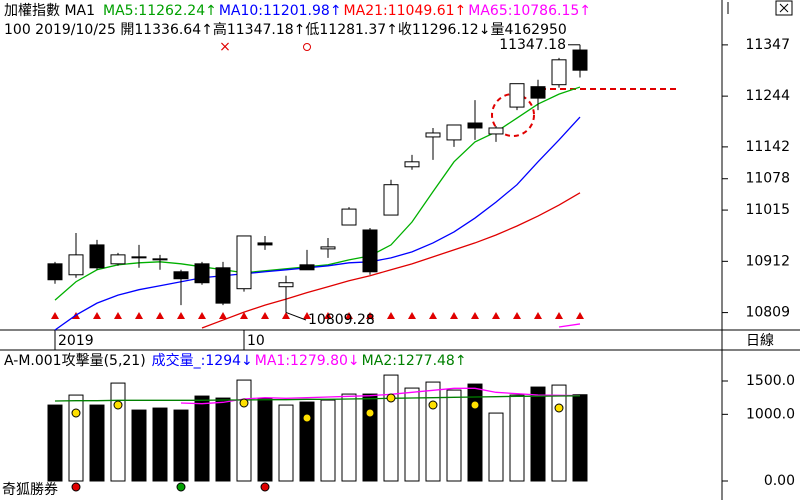 This screenshot has height=500, width=800. Describe the element at coordinates (405, 11) in the screenshot. I see `legend-entry: MA21:11049.61↑` at that location.